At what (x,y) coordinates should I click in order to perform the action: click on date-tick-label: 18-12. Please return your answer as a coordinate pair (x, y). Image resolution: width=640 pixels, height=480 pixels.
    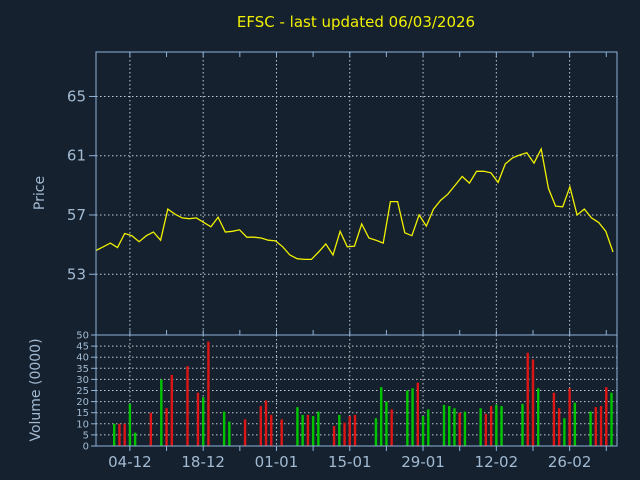
    Looking at the image, I should click on (203, 462).